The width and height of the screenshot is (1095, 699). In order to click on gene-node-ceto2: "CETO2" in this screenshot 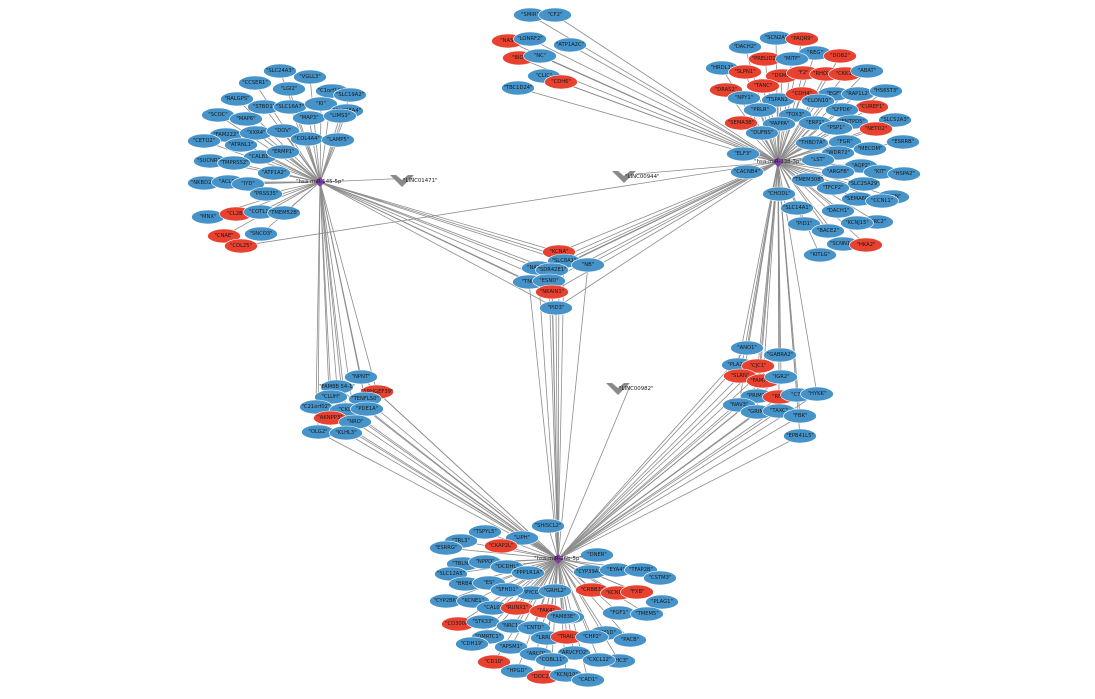, I will do `click(204, 141)`.